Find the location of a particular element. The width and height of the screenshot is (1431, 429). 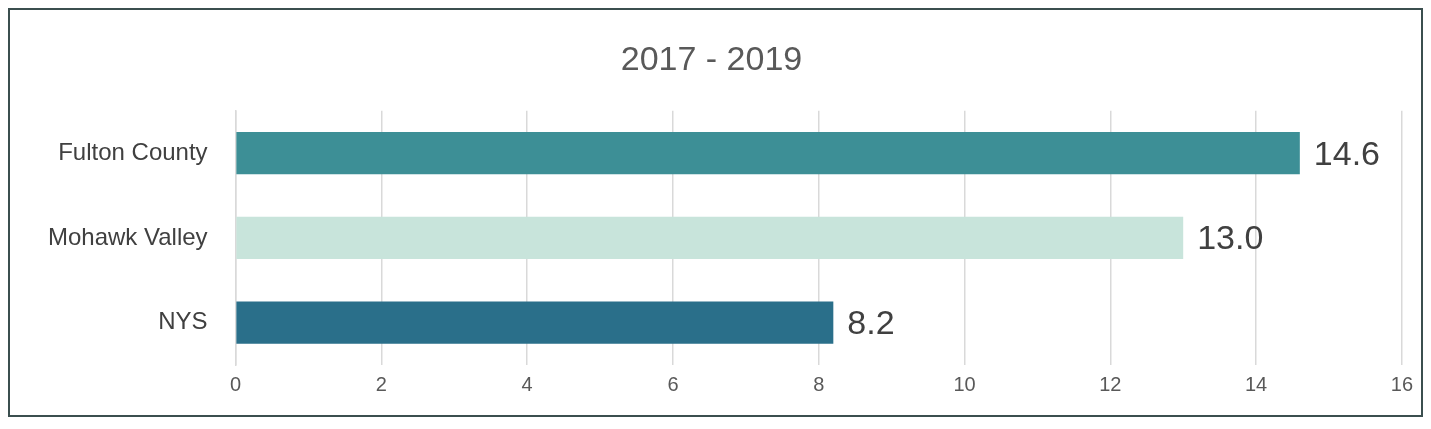

x-tick-label: 8 is located at coordinates (819, 383).